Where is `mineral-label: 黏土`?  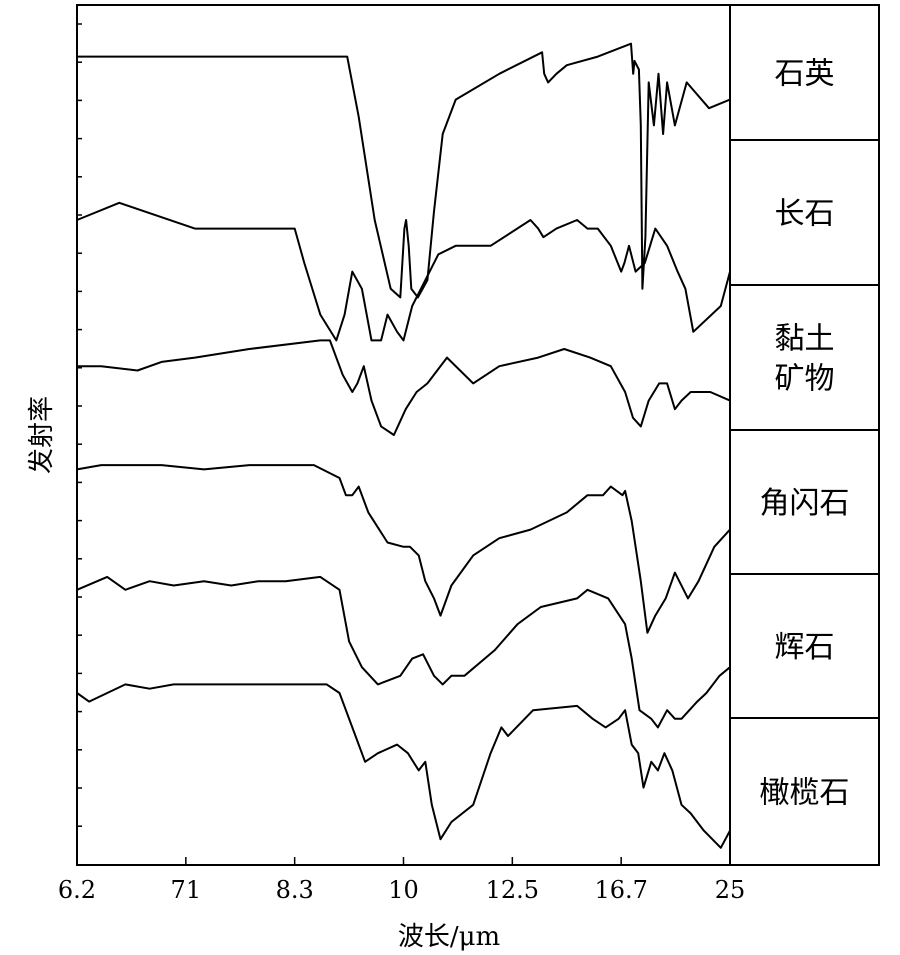
mineral-label: 黏土 is located at coordinates (805, 339).